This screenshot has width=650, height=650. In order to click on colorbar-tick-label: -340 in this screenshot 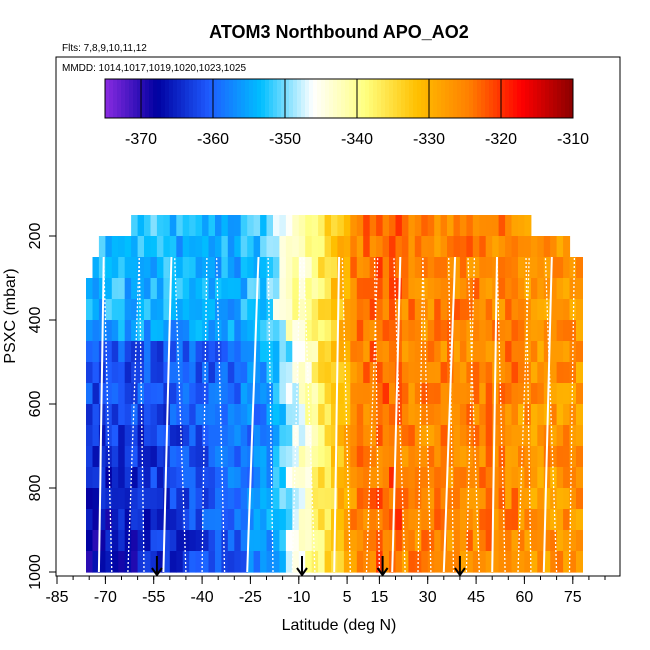, I will do `click(357, 139)`.